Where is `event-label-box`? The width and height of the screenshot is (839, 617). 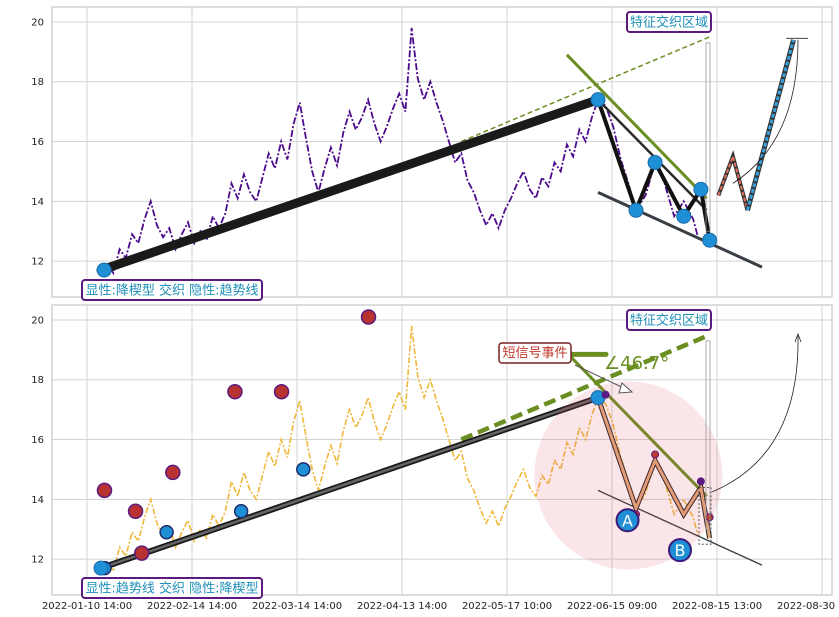 event-label-box is located at coordinates (535, 353).